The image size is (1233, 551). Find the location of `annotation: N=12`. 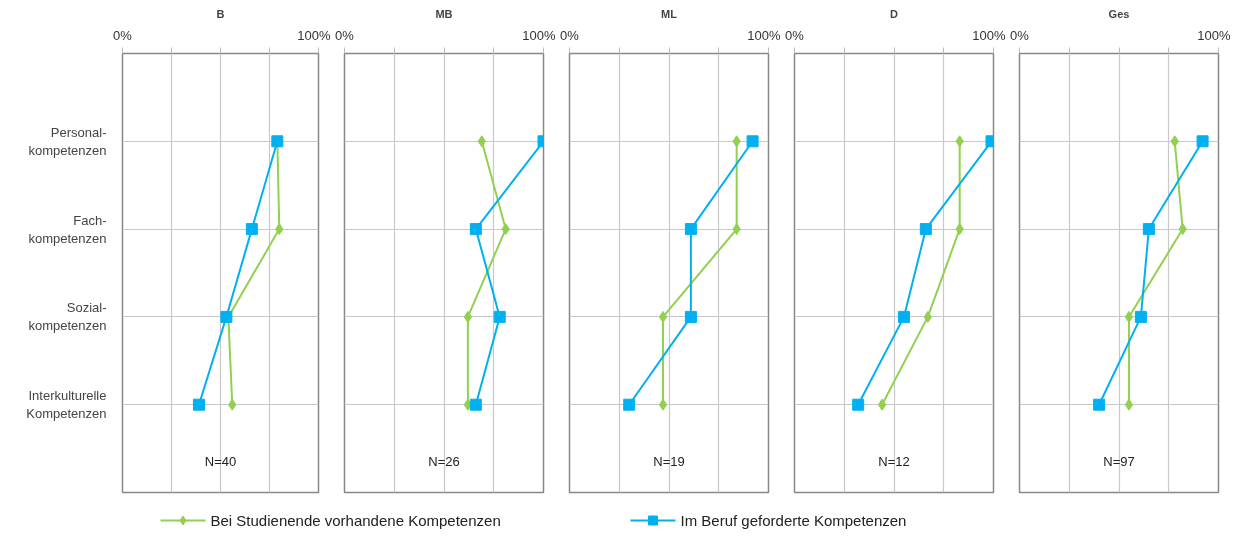

annotation: N=12 is located at coordinates (894, 462).